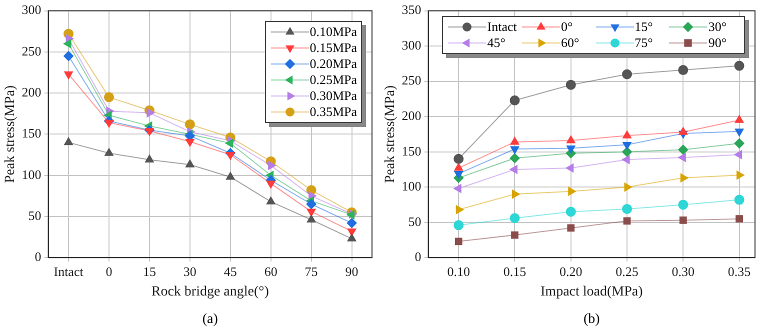 This screenshot has width=763, height=336. I want to click on legend-label: 60°, so click(570, 42).